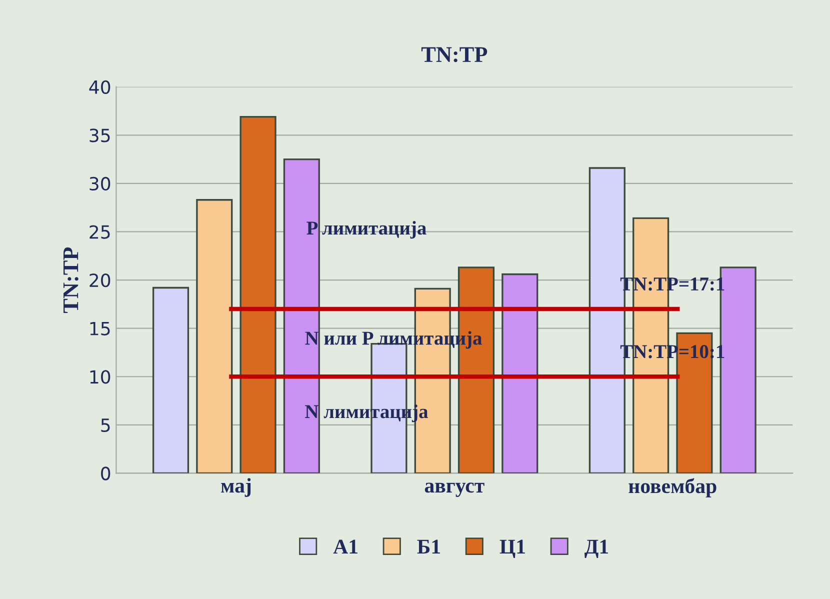 This screenshot has height=599, width=830. I want to click on y-tick-label: 10, so click(100, 377).